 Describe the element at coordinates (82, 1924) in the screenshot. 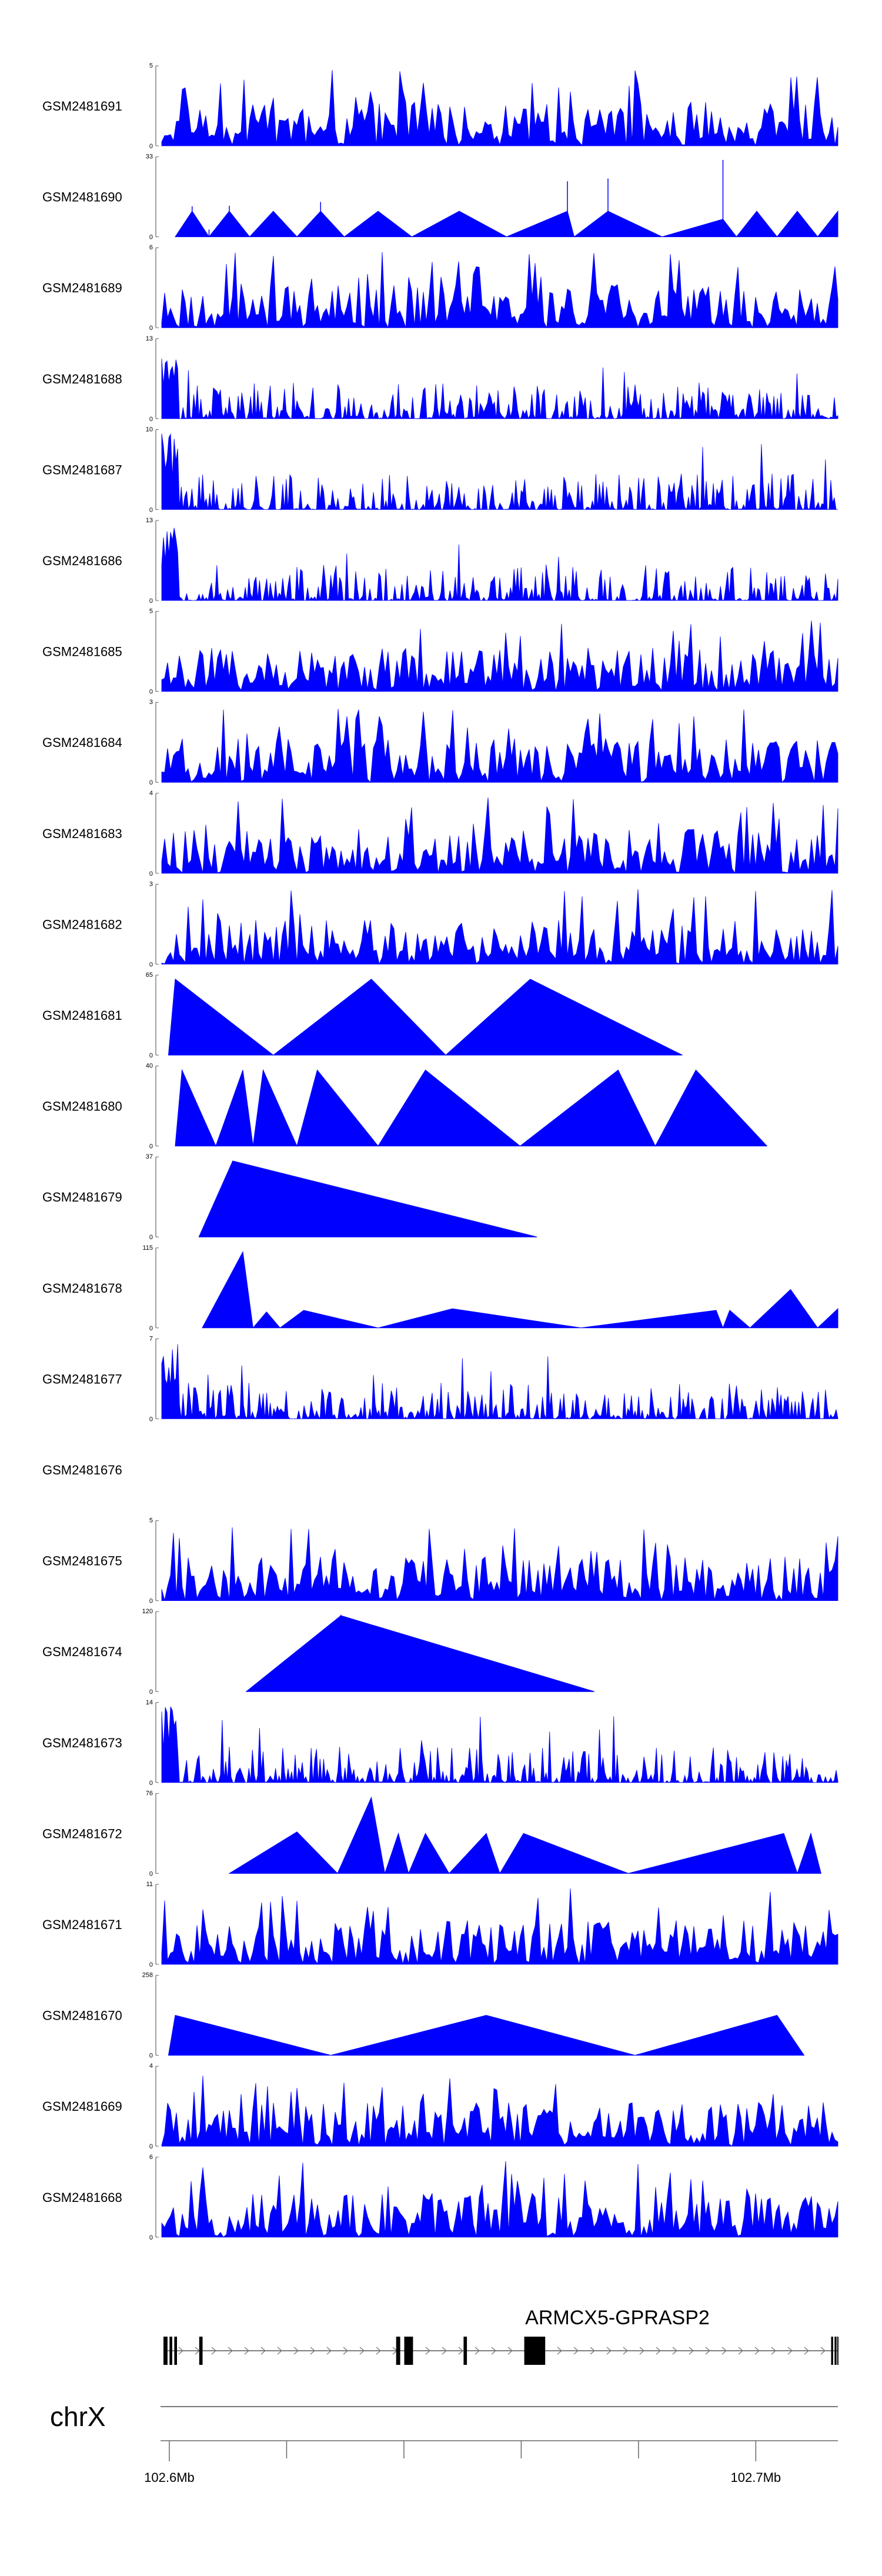

I see `track-label: GSM2481671` at that location.